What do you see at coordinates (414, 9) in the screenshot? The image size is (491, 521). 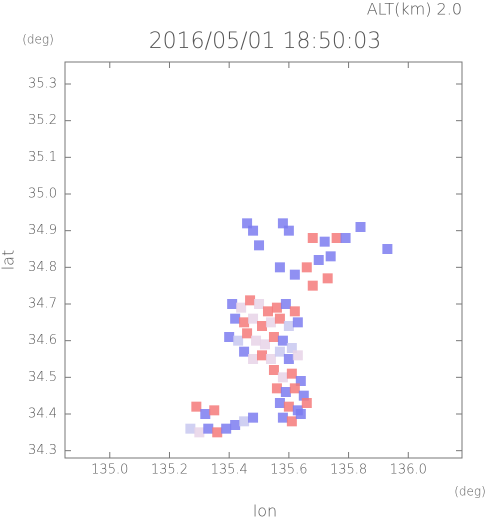 I see `chart-subtitle: ALT(km) 2.0` at bounding box center [414, 9].